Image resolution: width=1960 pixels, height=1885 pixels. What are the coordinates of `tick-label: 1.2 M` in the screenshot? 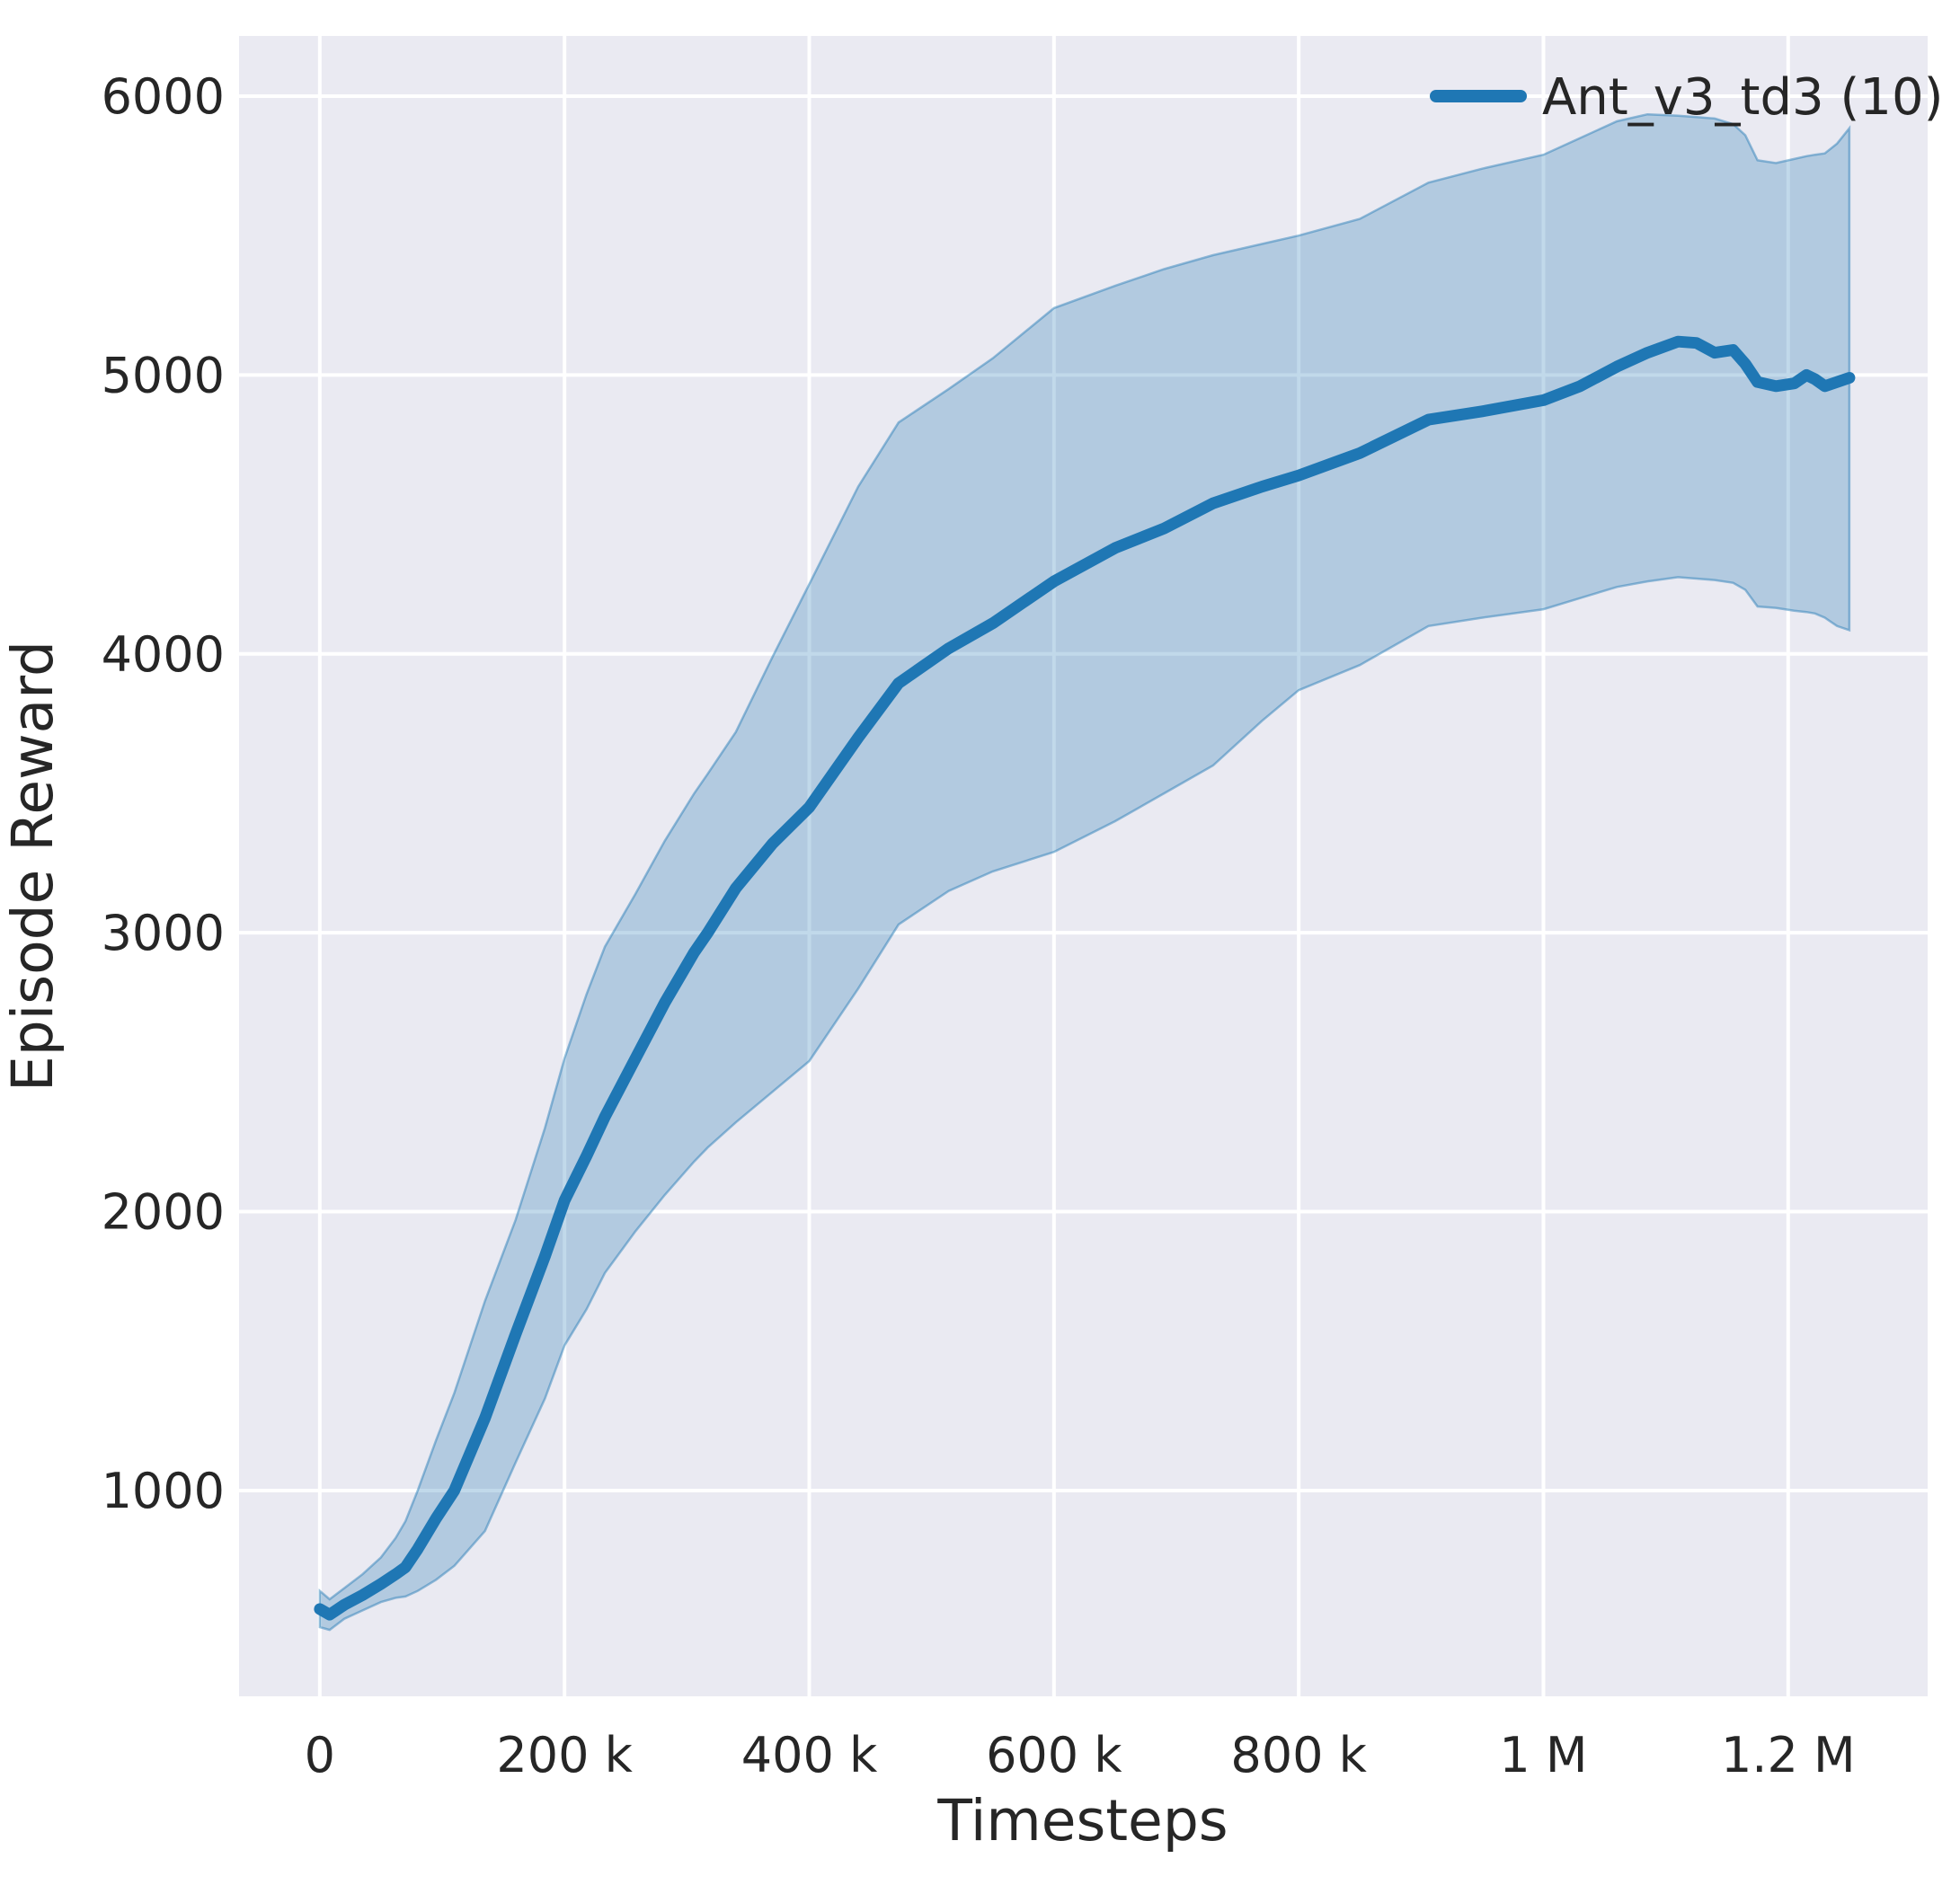 It's located at (1789, 1755).